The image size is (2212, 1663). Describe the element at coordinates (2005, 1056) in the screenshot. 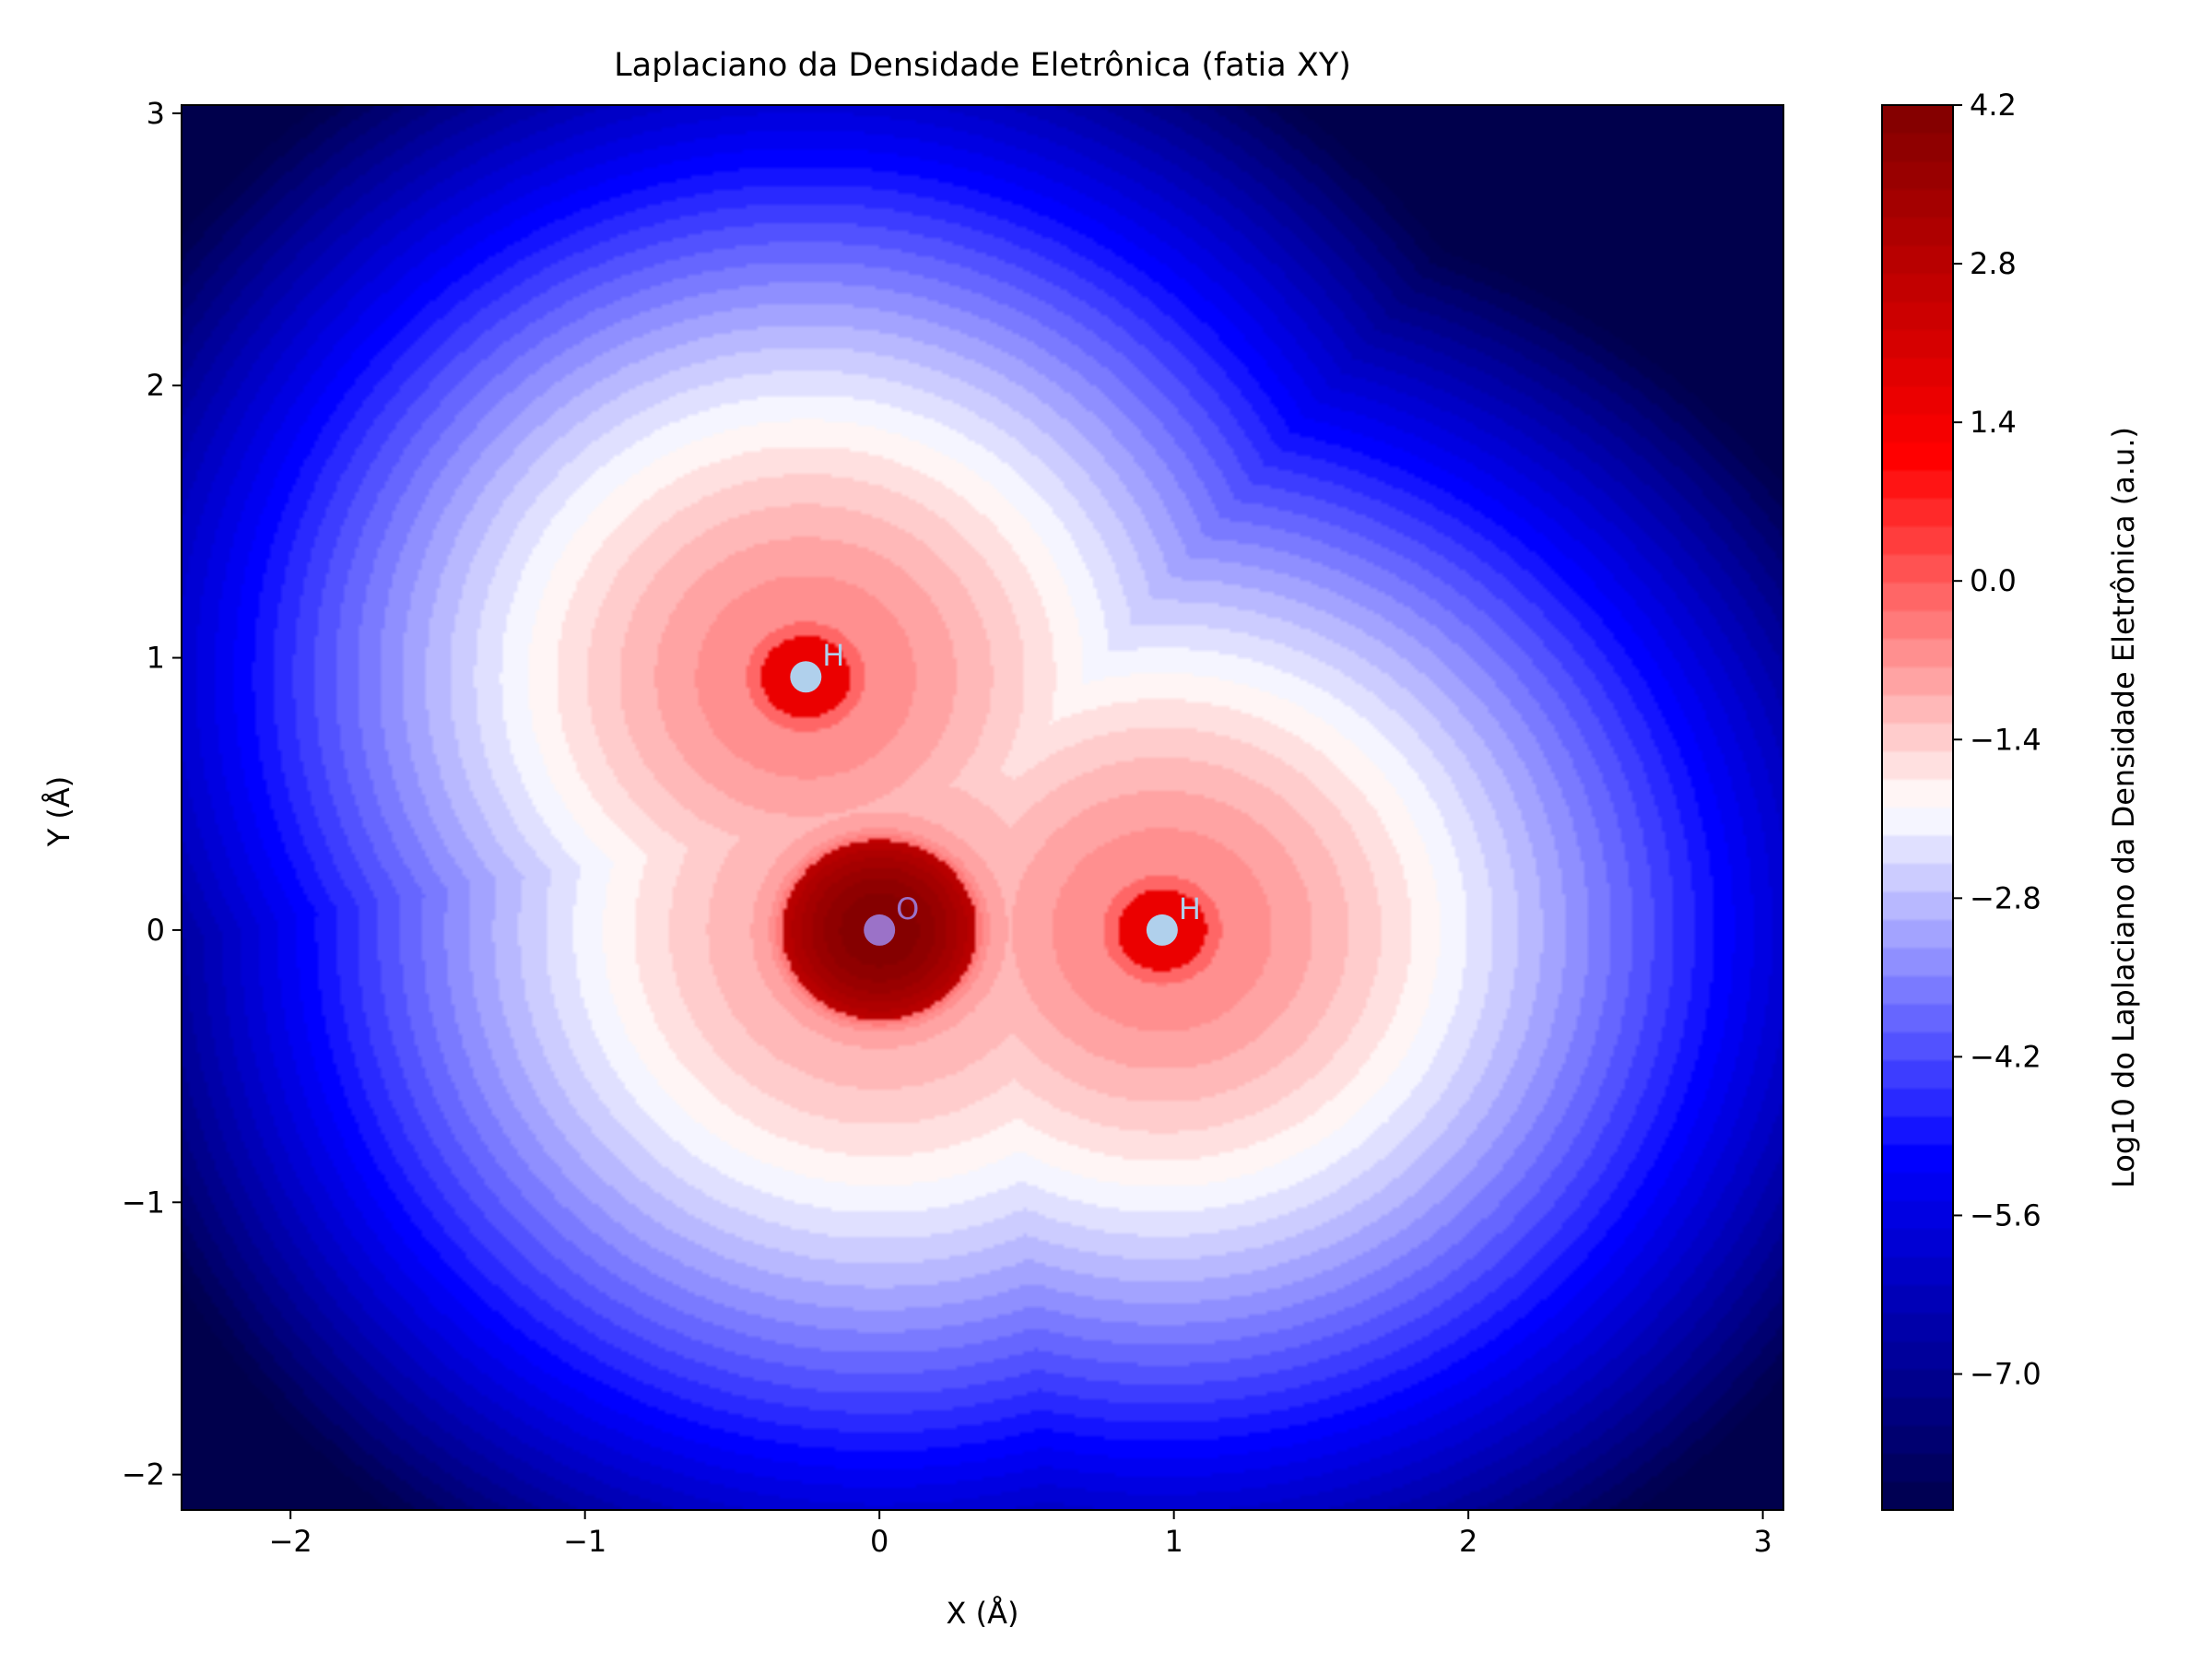

I see `colorbar-tick-label: −4.2` at that location.